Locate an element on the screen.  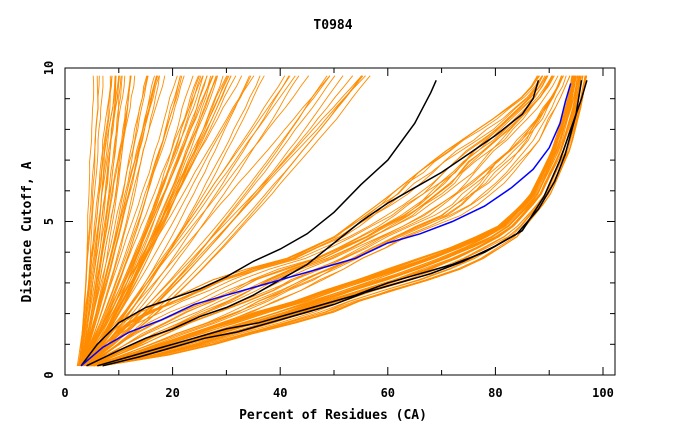
y-tick-label-5: 5 is located at coordinates (49, 221).